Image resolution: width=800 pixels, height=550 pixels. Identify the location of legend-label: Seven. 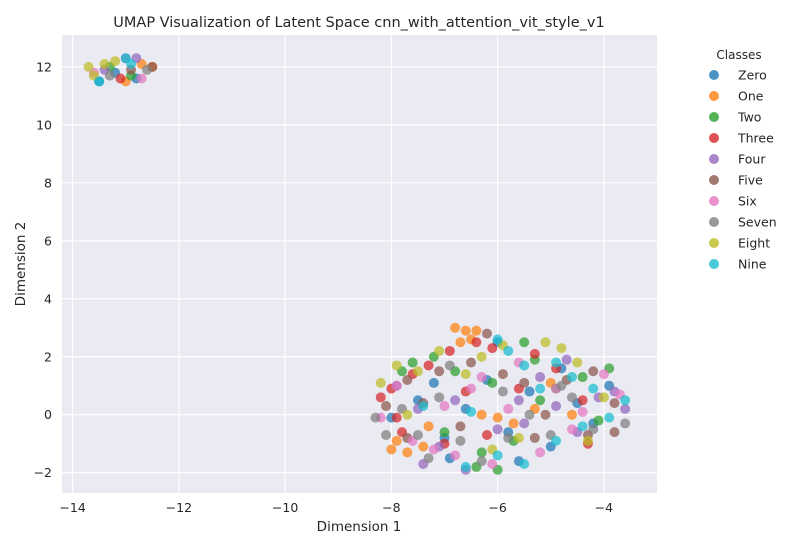
(757, 222).